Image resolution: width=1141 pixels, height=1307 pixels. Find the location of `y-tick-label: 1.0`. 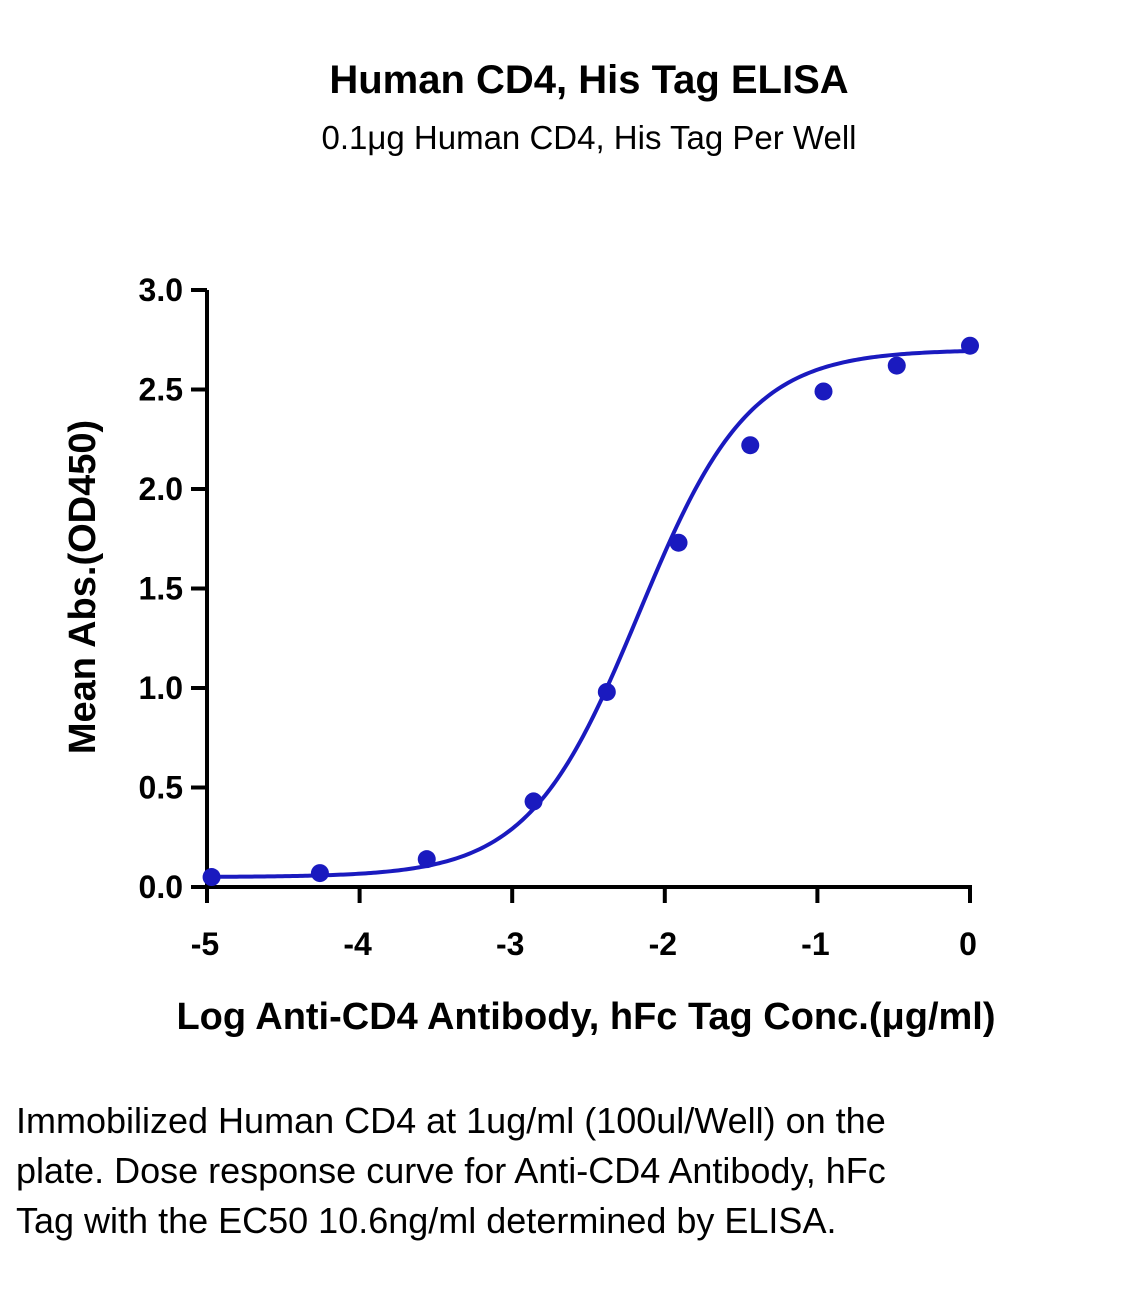

y-tick-label: 1.0 is located at coordinates (161, 688).